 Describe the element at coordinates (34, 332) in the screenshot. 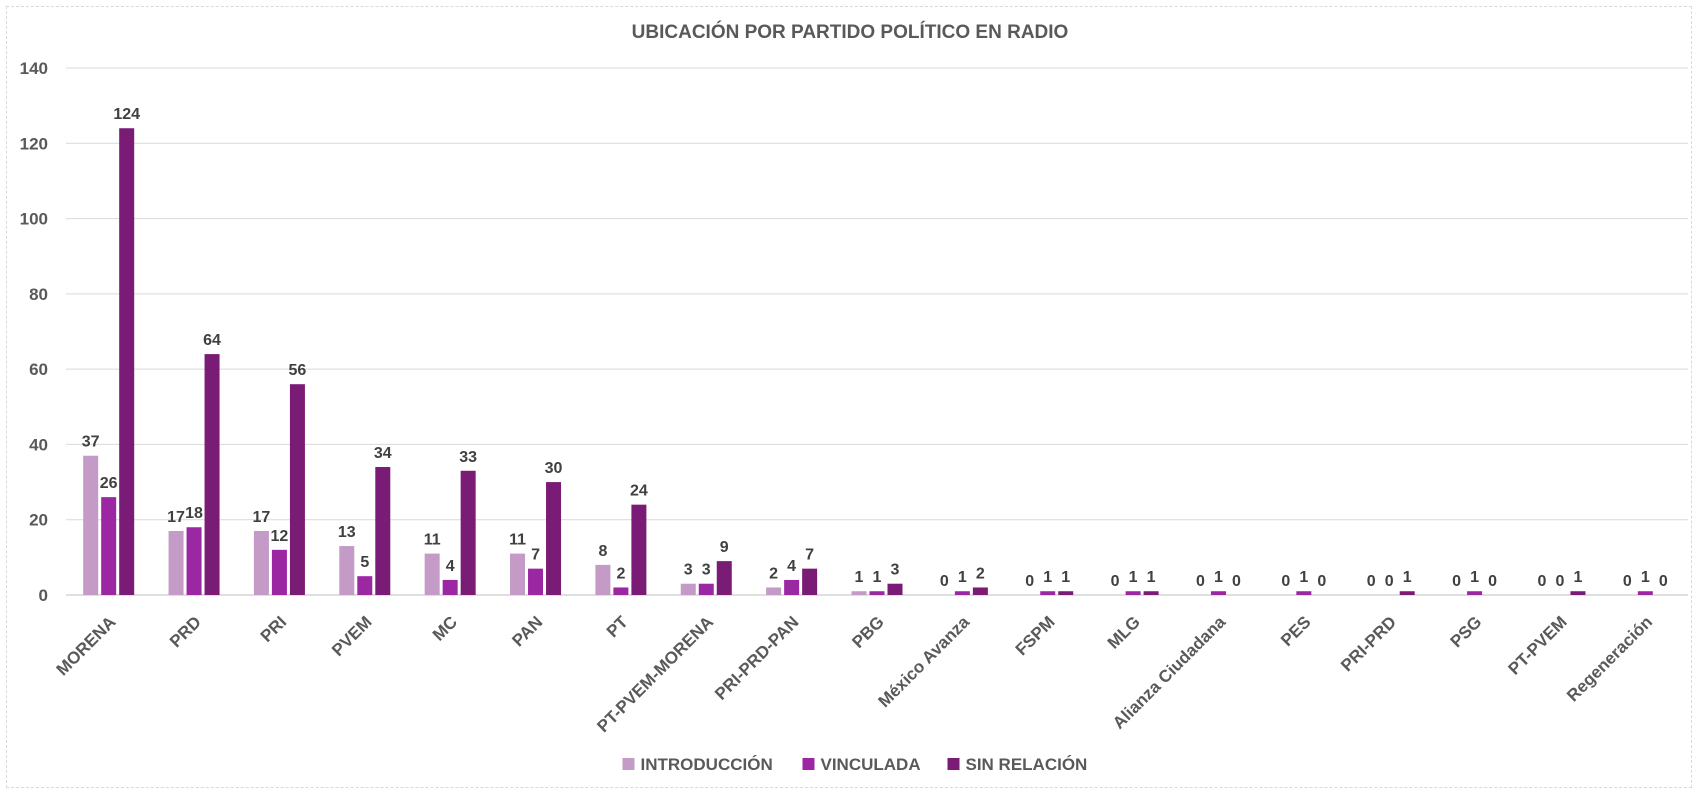

I see `y-axis-ticks: 0 20 40 60 80 100 120 140` at that location.